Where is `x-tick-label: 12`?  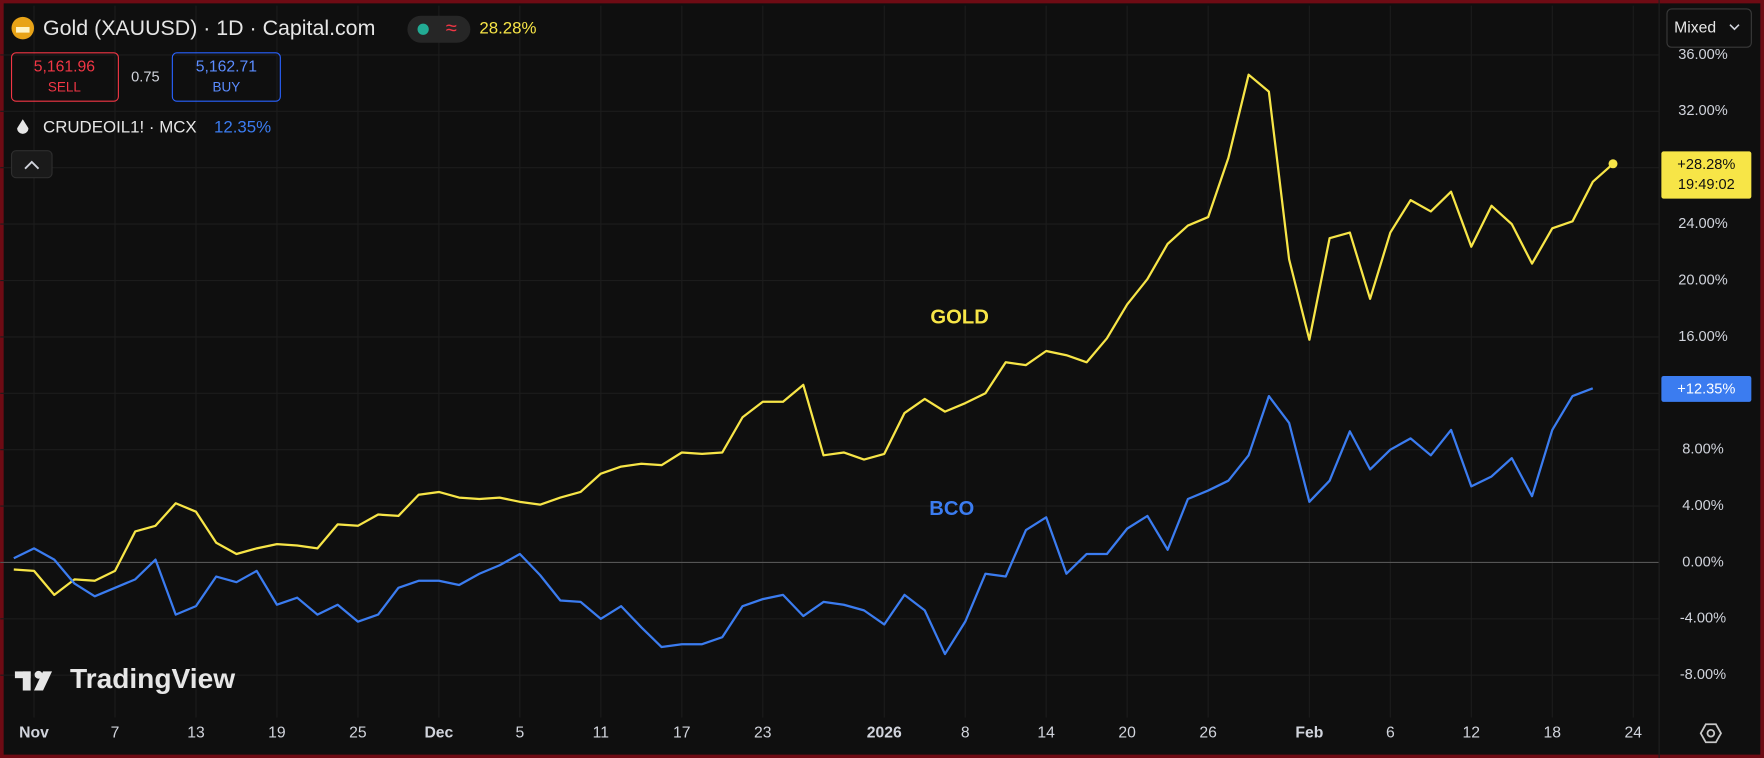
x-tick-label: 12 is located at coordinates (1472, 732).